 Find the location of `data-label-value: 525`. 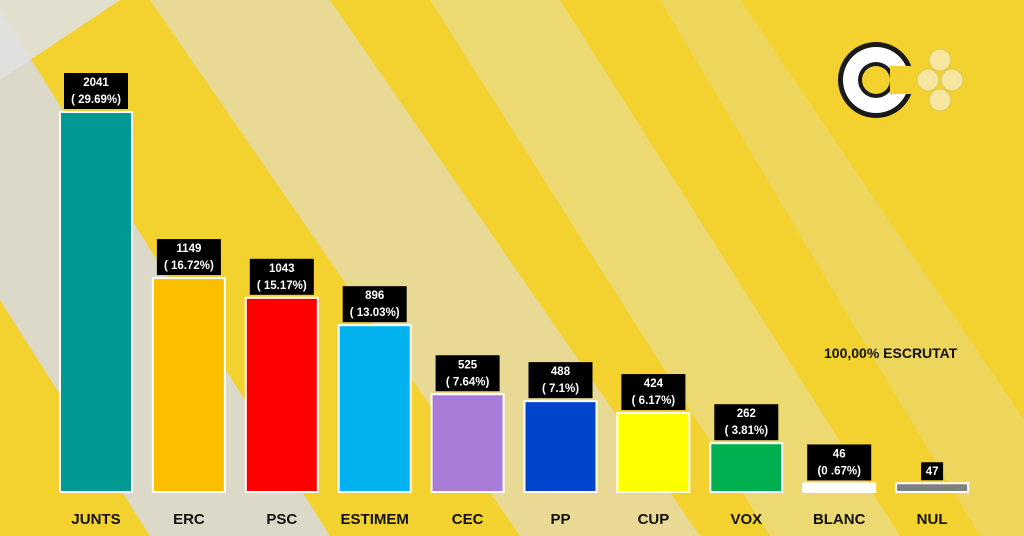

data-label-value: 525 is located at coordinates (468, 365).